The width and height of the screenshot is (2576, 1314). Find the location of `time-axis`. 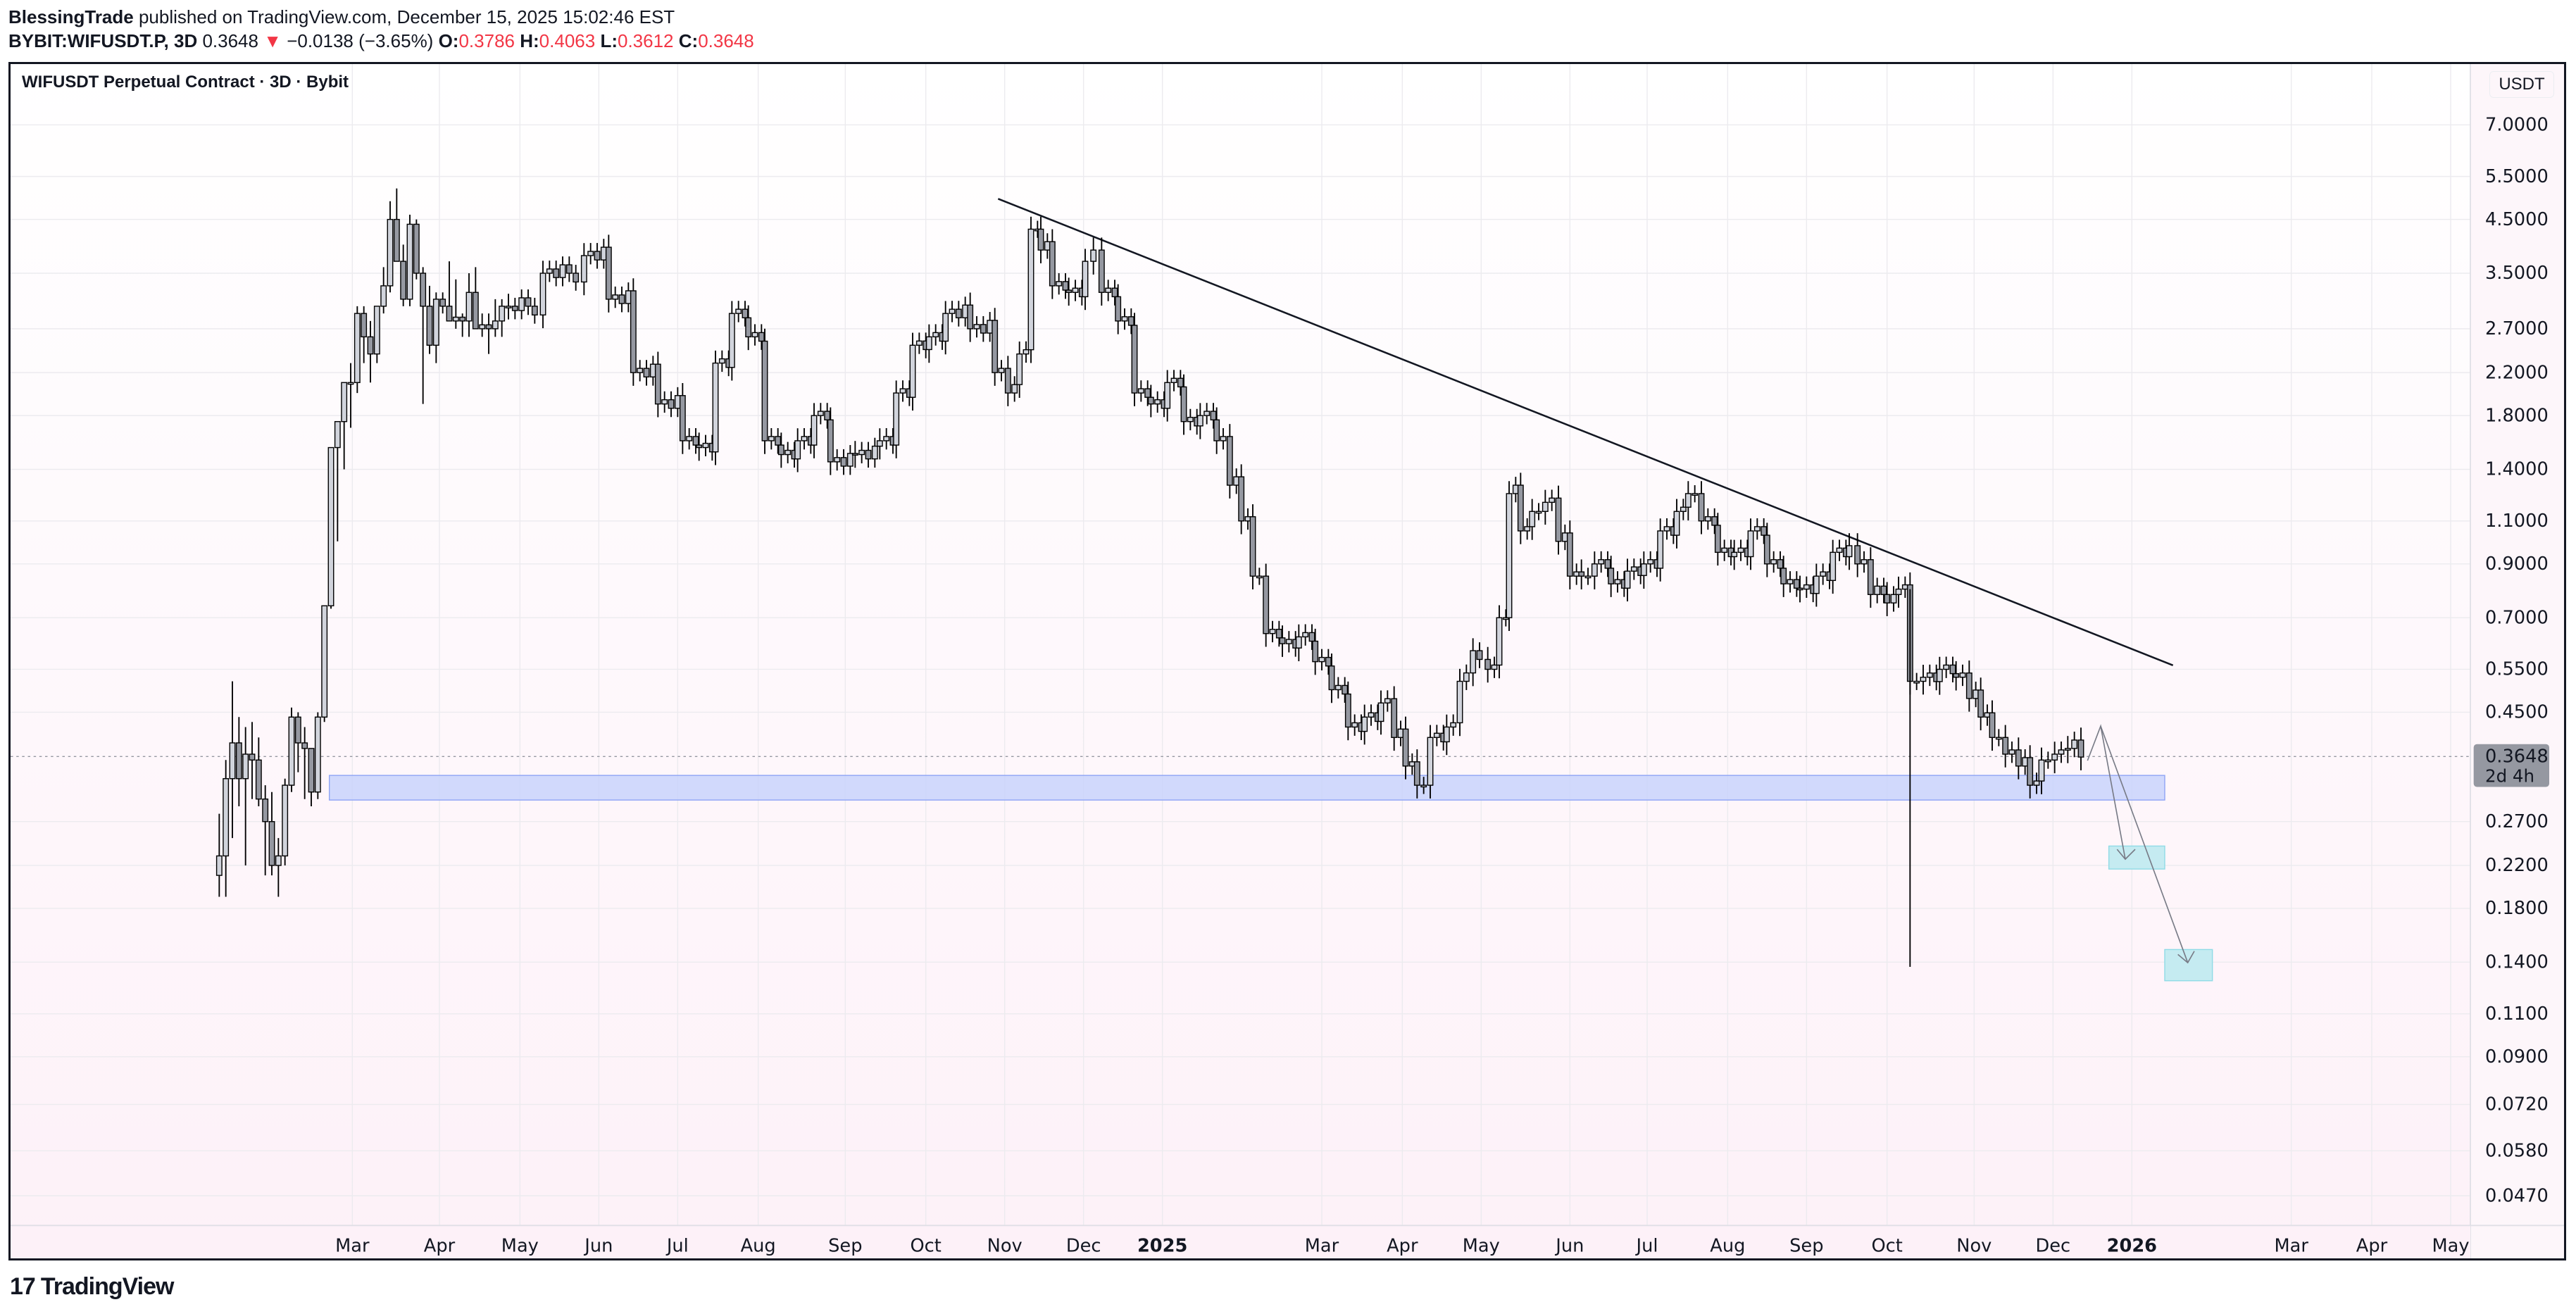

time-axis is located at coordinates (1240, 1241).